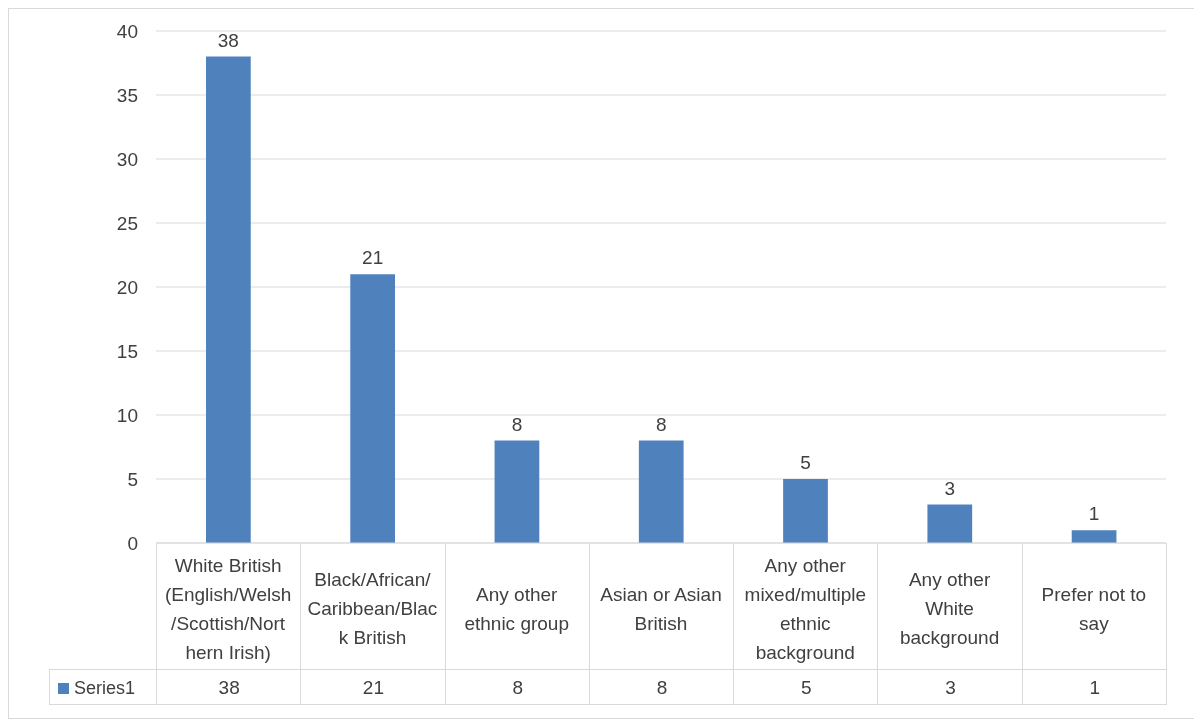 Image resolution: width=1194 pixels, height=719 pixels. I want to click on data-label: 3, so click(950, 688).